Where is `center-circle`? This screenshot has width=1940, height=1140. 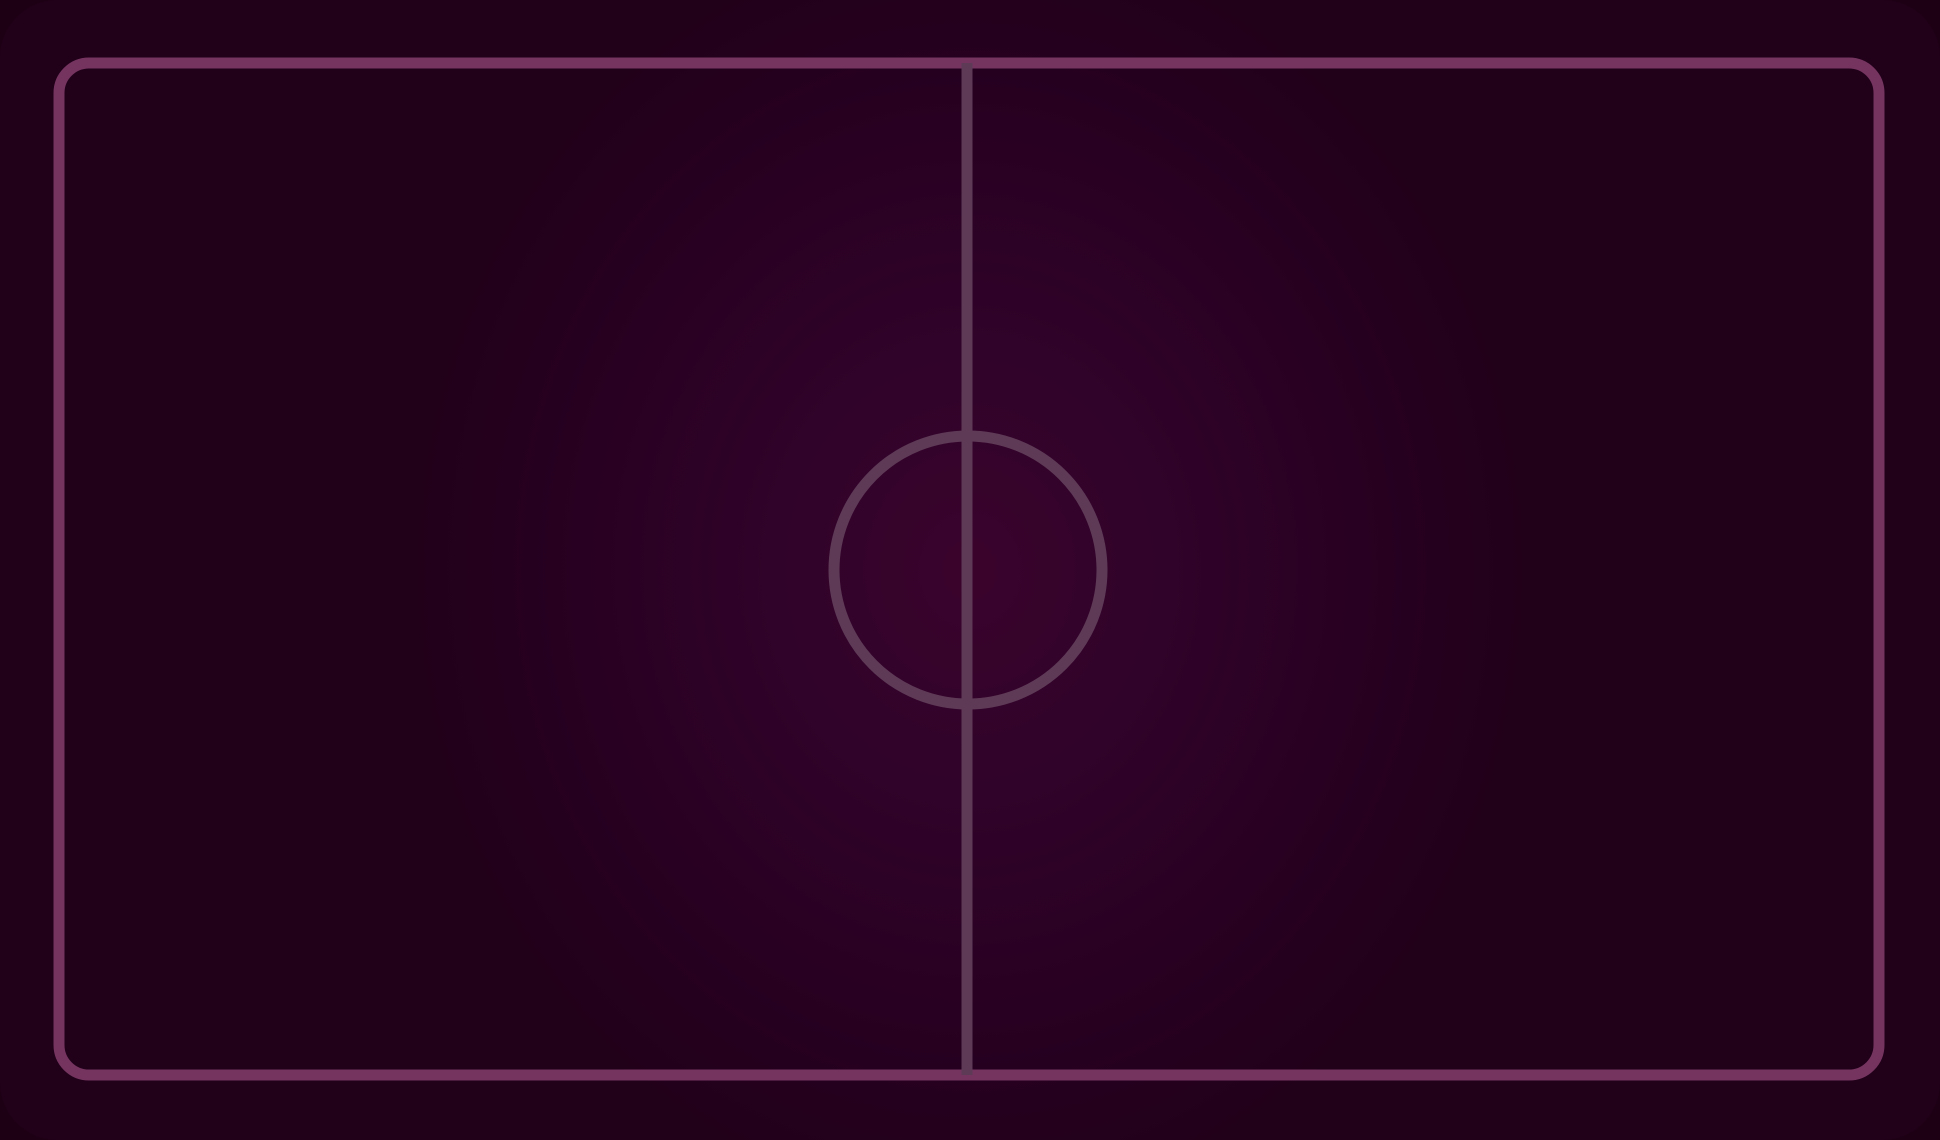
center-circle is located at coordinates (968, 570).